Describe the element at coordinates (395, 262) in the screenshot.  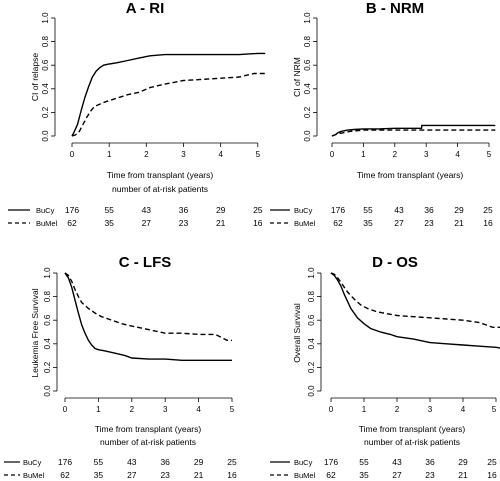
I see `panel-title: D - OS` at that location.